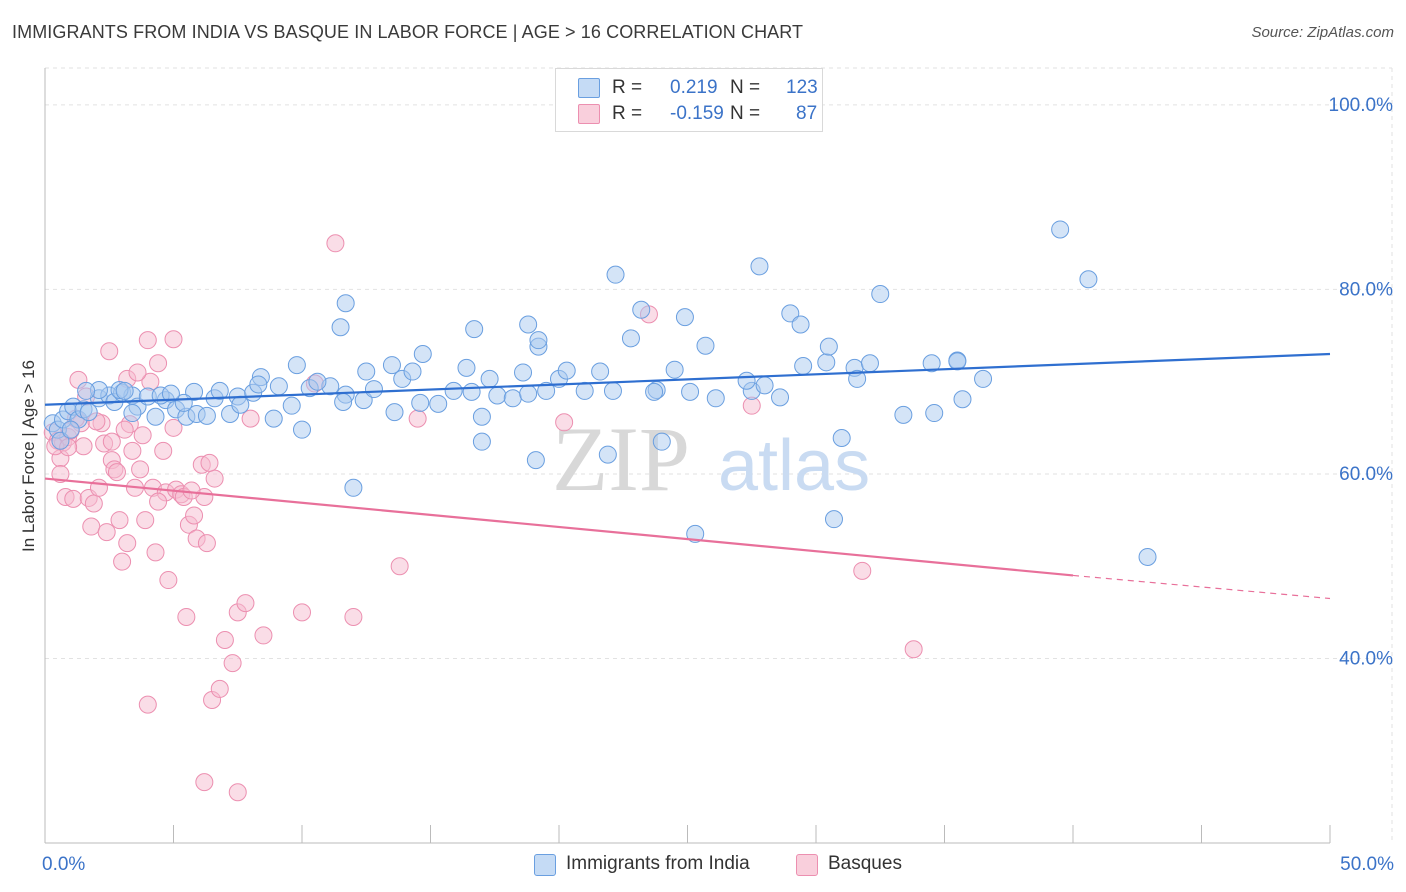 This screenshot has height=892, width=1406. What do you see at coordinates (711, 459) in the screenshot?
I see `watermark: ZIP atlas` at bounding box center [711, 459].